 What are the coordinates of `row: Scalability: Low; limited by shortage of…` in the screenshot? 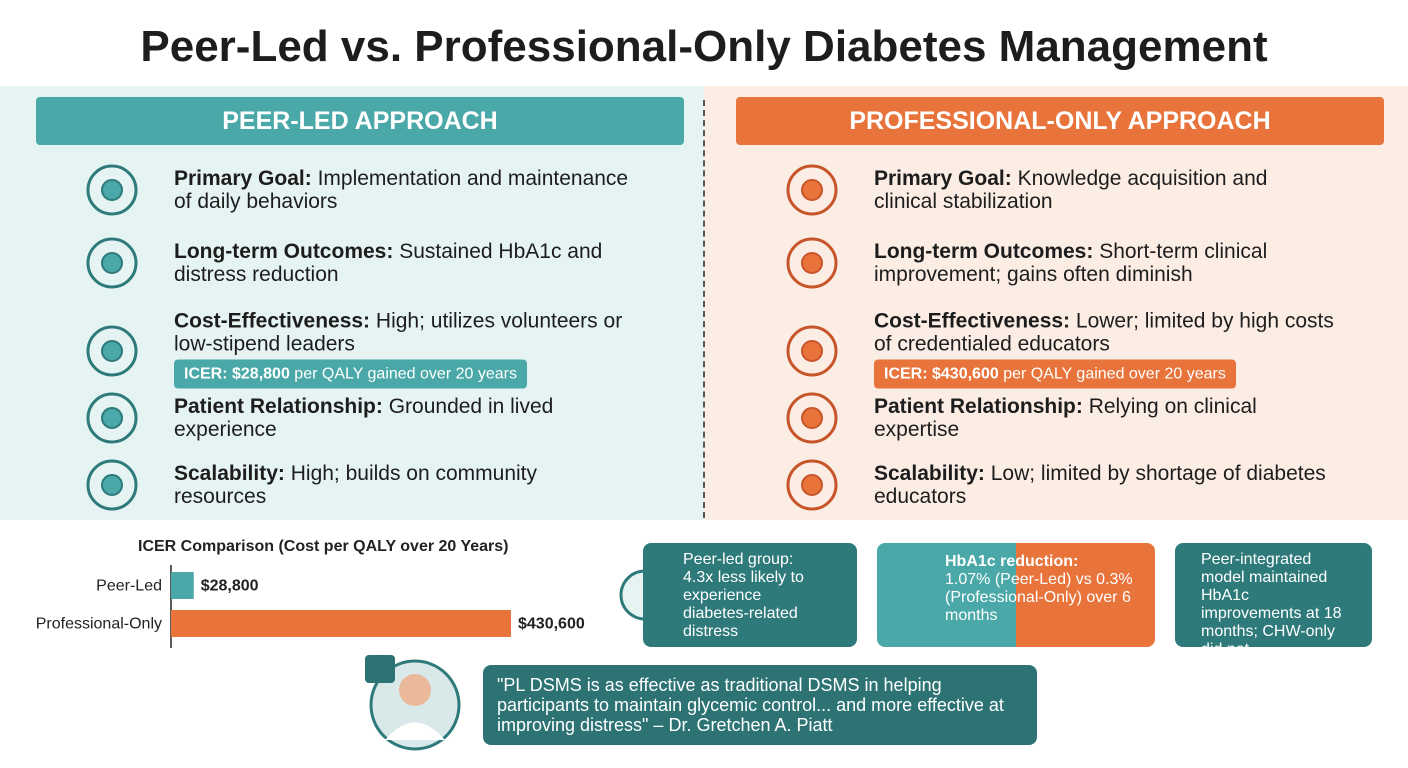 It's located at (1104, 485).